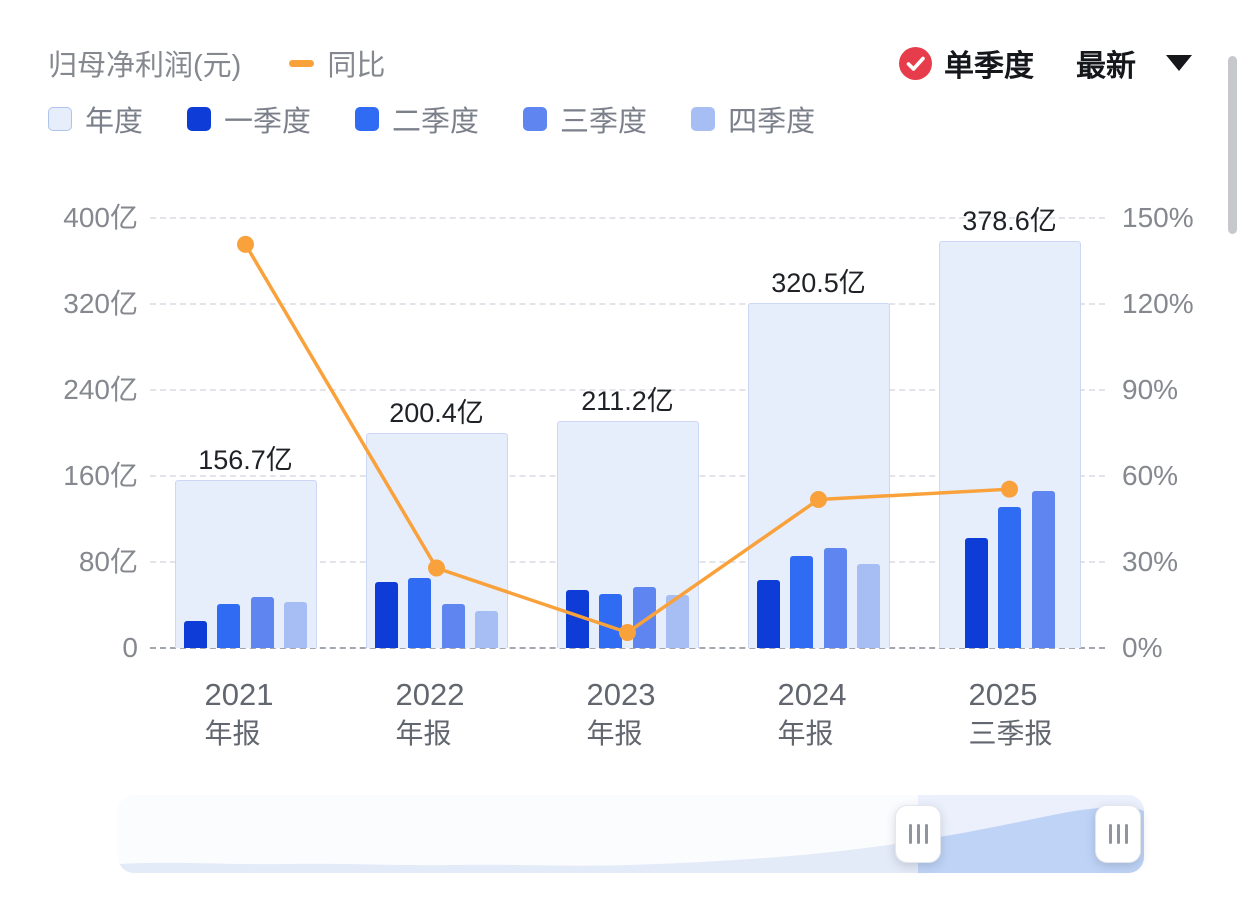 The image size is (1242, 909). Describe the element at coordinates (60, 119) in the screenshot. I see `legend-swatch-annual` at that location.